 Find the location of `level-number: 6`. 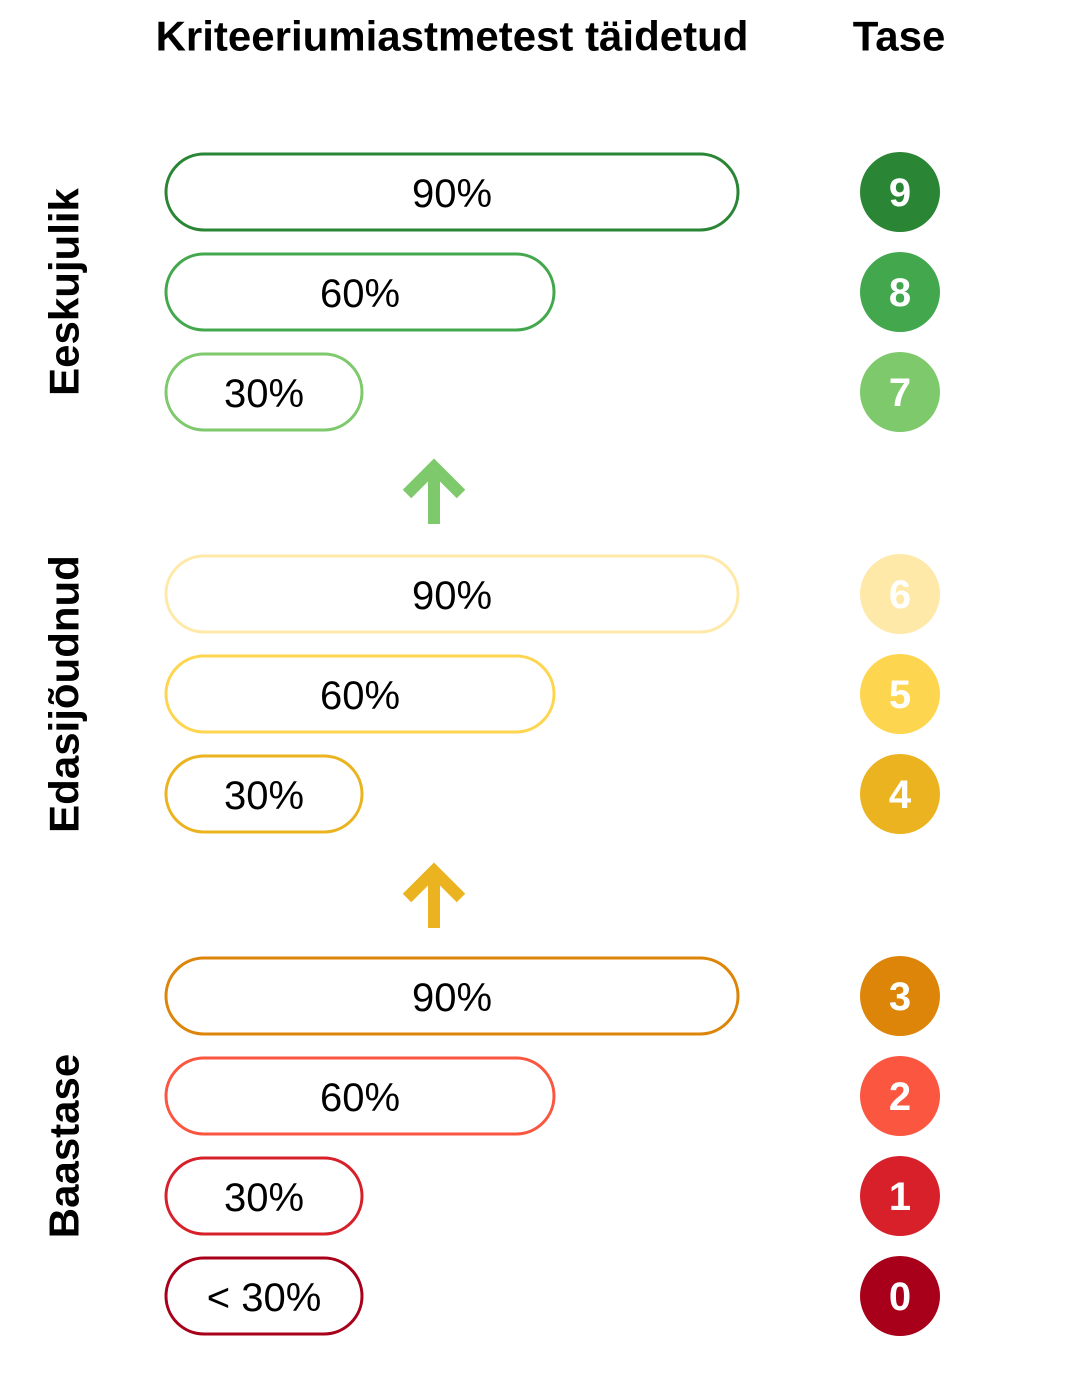

level-number: 6 is located at coordinates (900, 595).